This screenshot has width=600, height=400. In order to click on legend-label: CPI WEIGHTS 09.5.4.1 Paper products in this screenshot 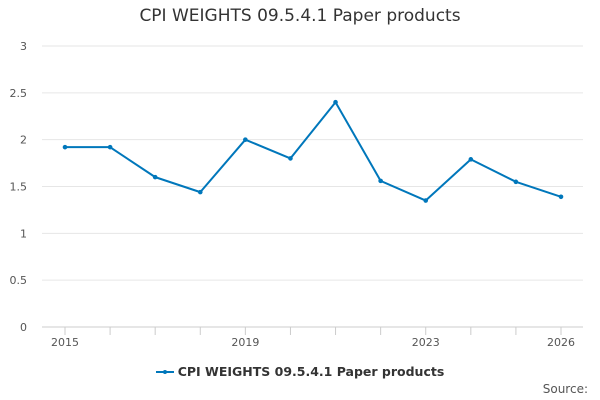, I will do `click(311, 371)`.